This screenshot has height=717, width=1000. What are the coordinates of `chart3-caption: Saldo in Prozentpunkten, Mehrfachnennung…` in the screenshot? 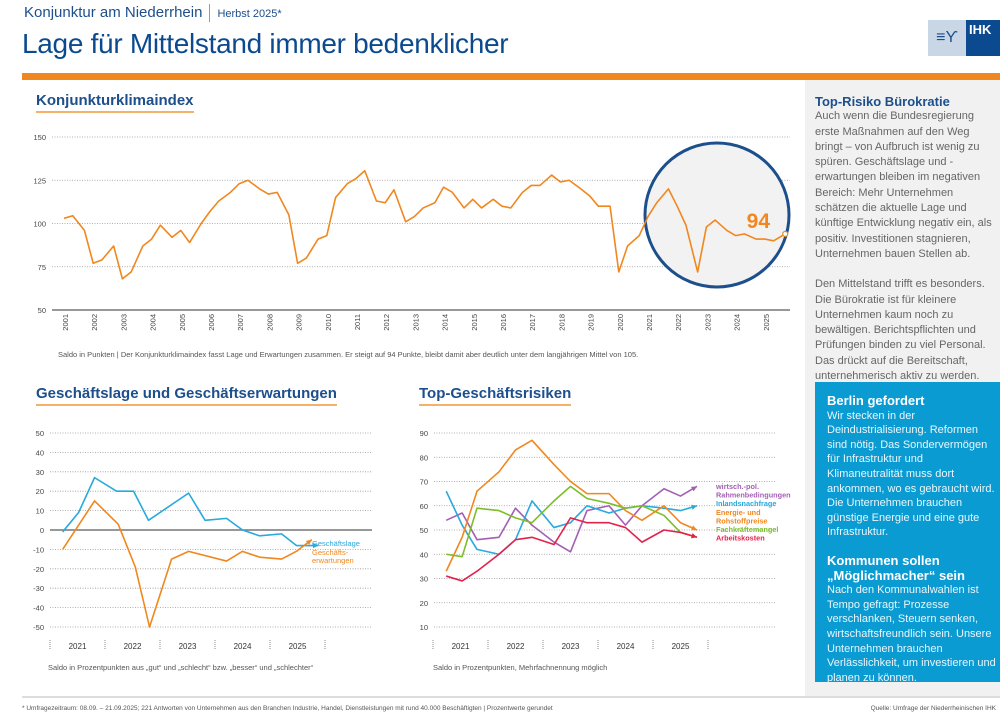 It's located at (520, 667).